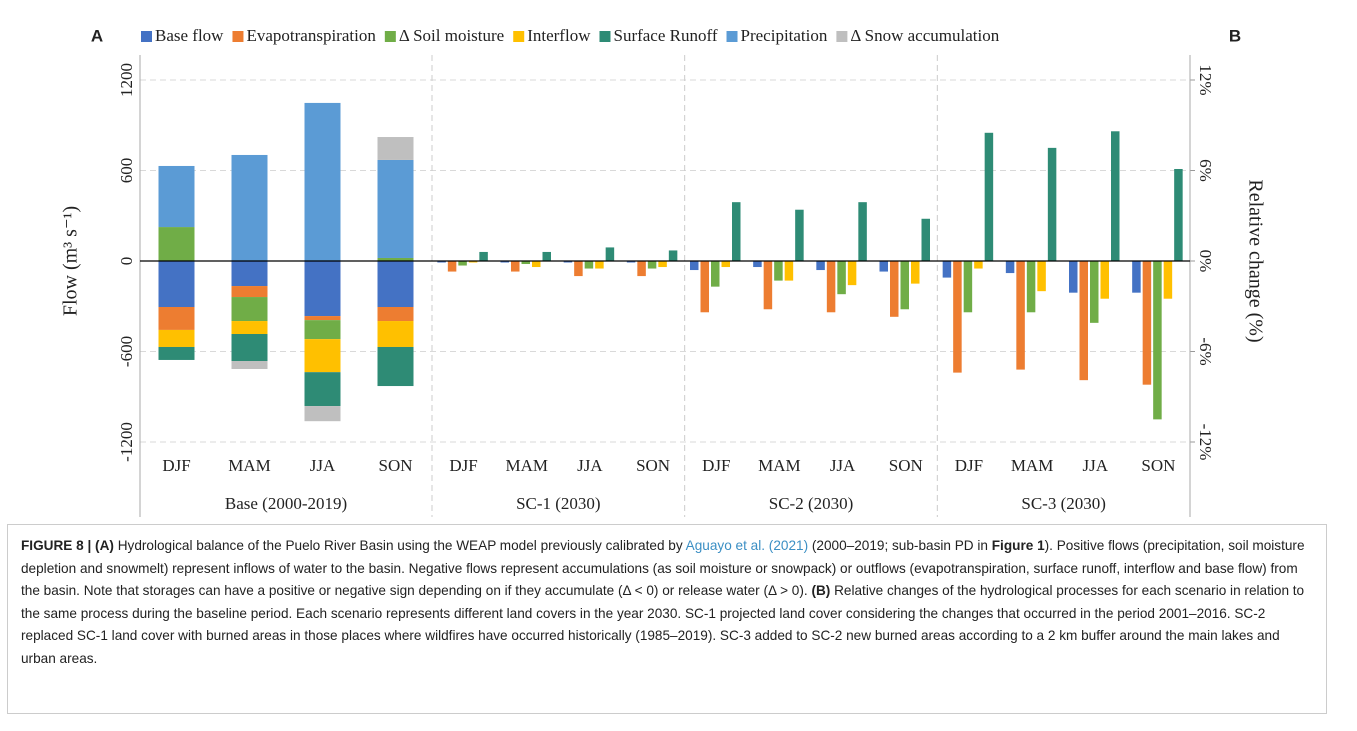 This screenshot has width=1357, height=731. I want to click on caption-run: Figure 1, so click(1018, 545).